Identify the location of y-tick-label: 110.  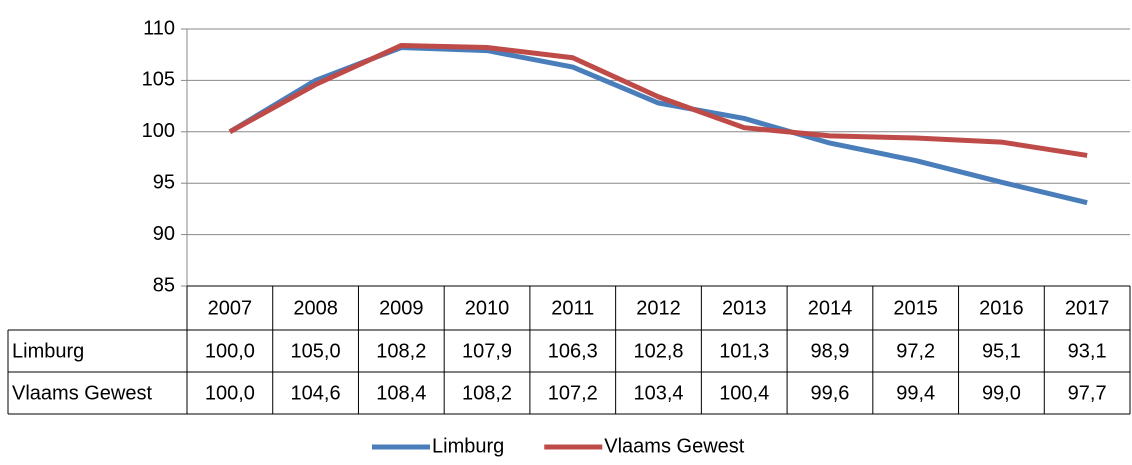
(159, 28).